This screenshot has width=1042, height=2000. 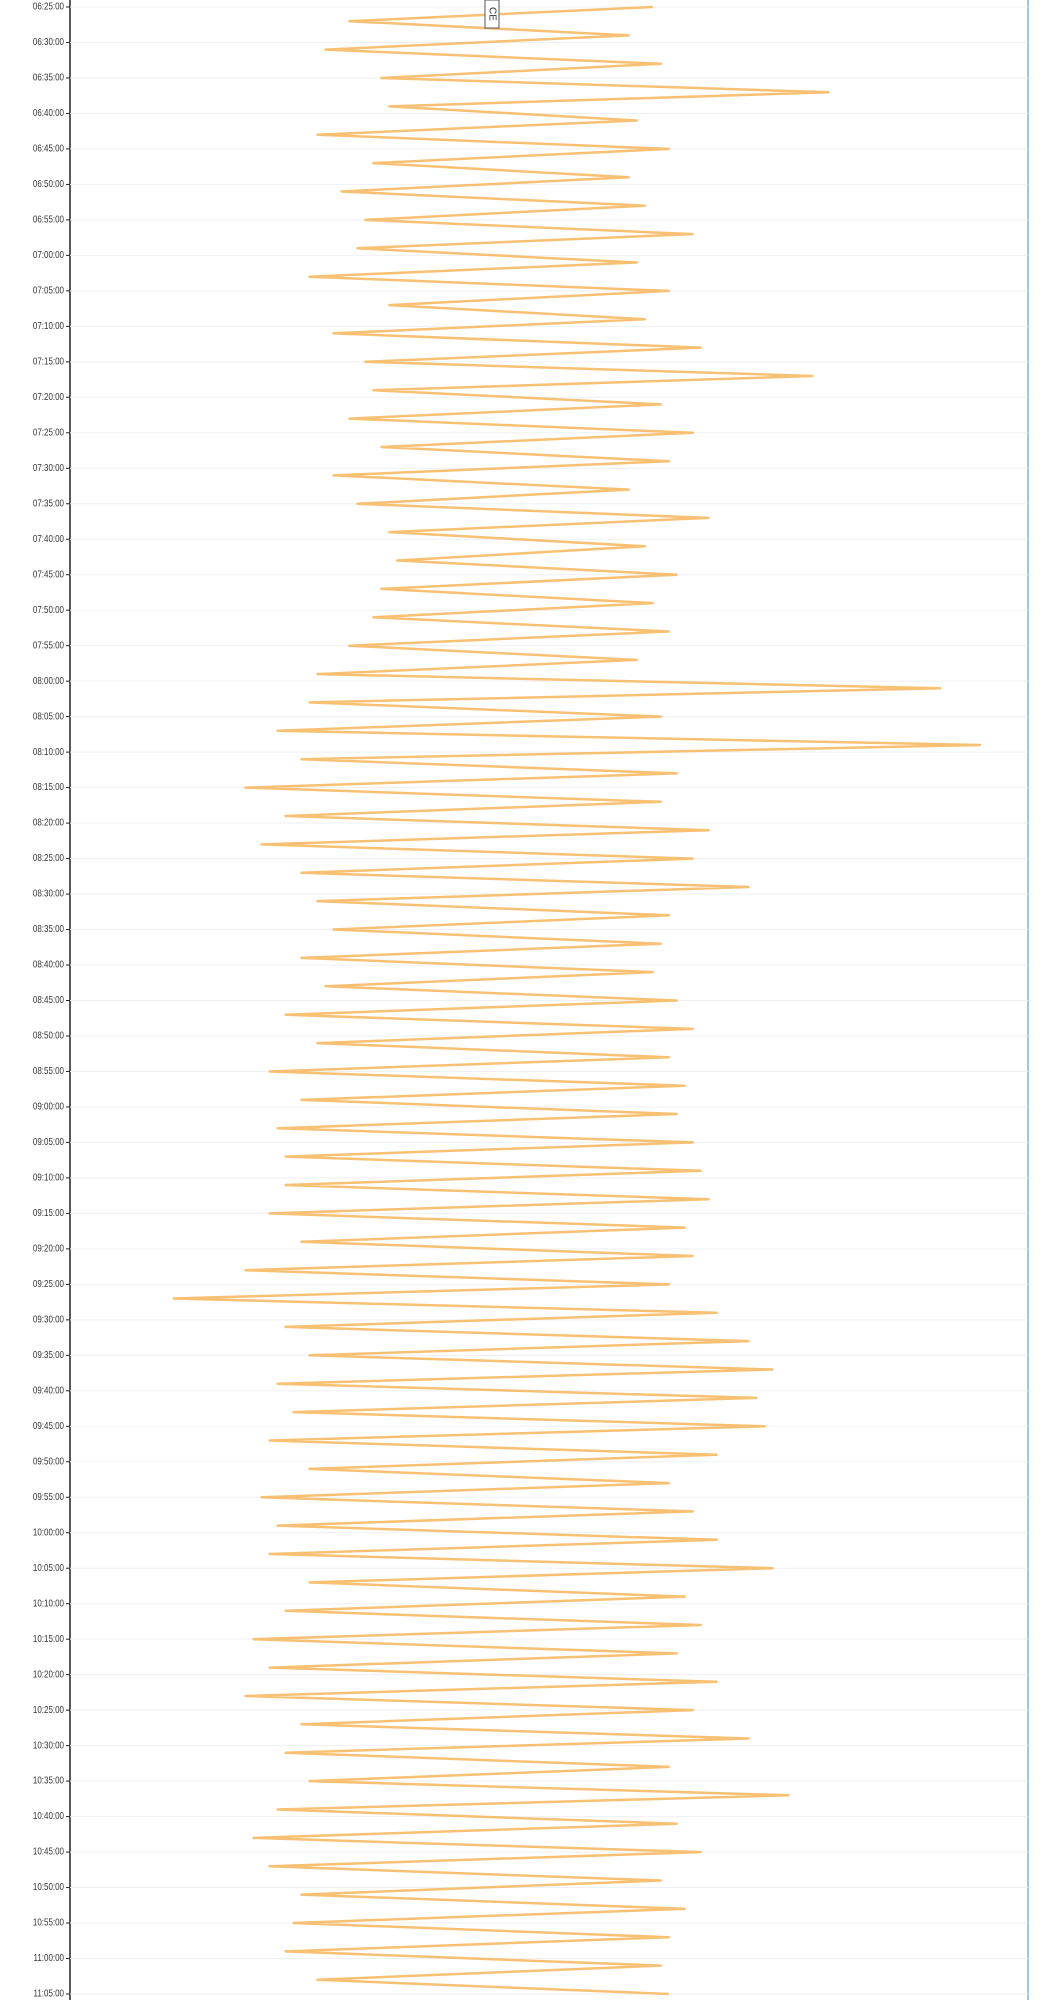 I want to click on y-tick-label: 10:25:00, so click(x=48, y=1709).